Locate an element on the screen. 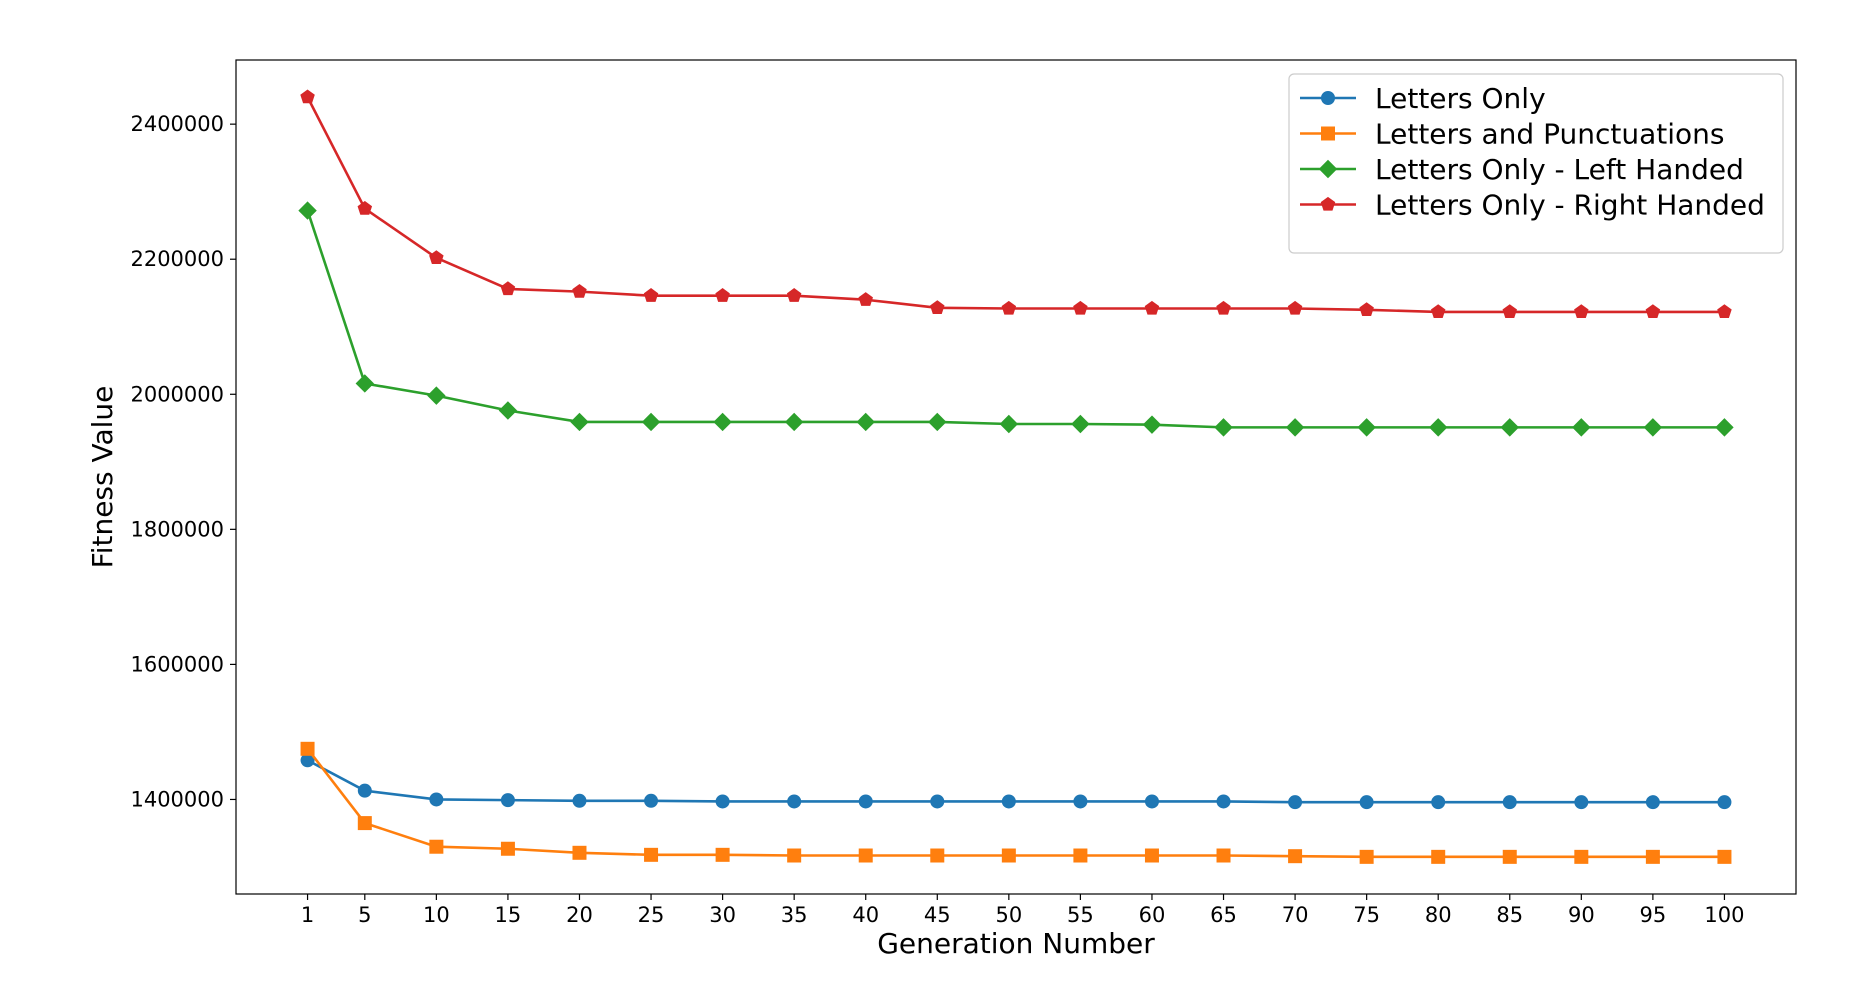  x-tick-label: 65 is located at coordinates (1223, 915).